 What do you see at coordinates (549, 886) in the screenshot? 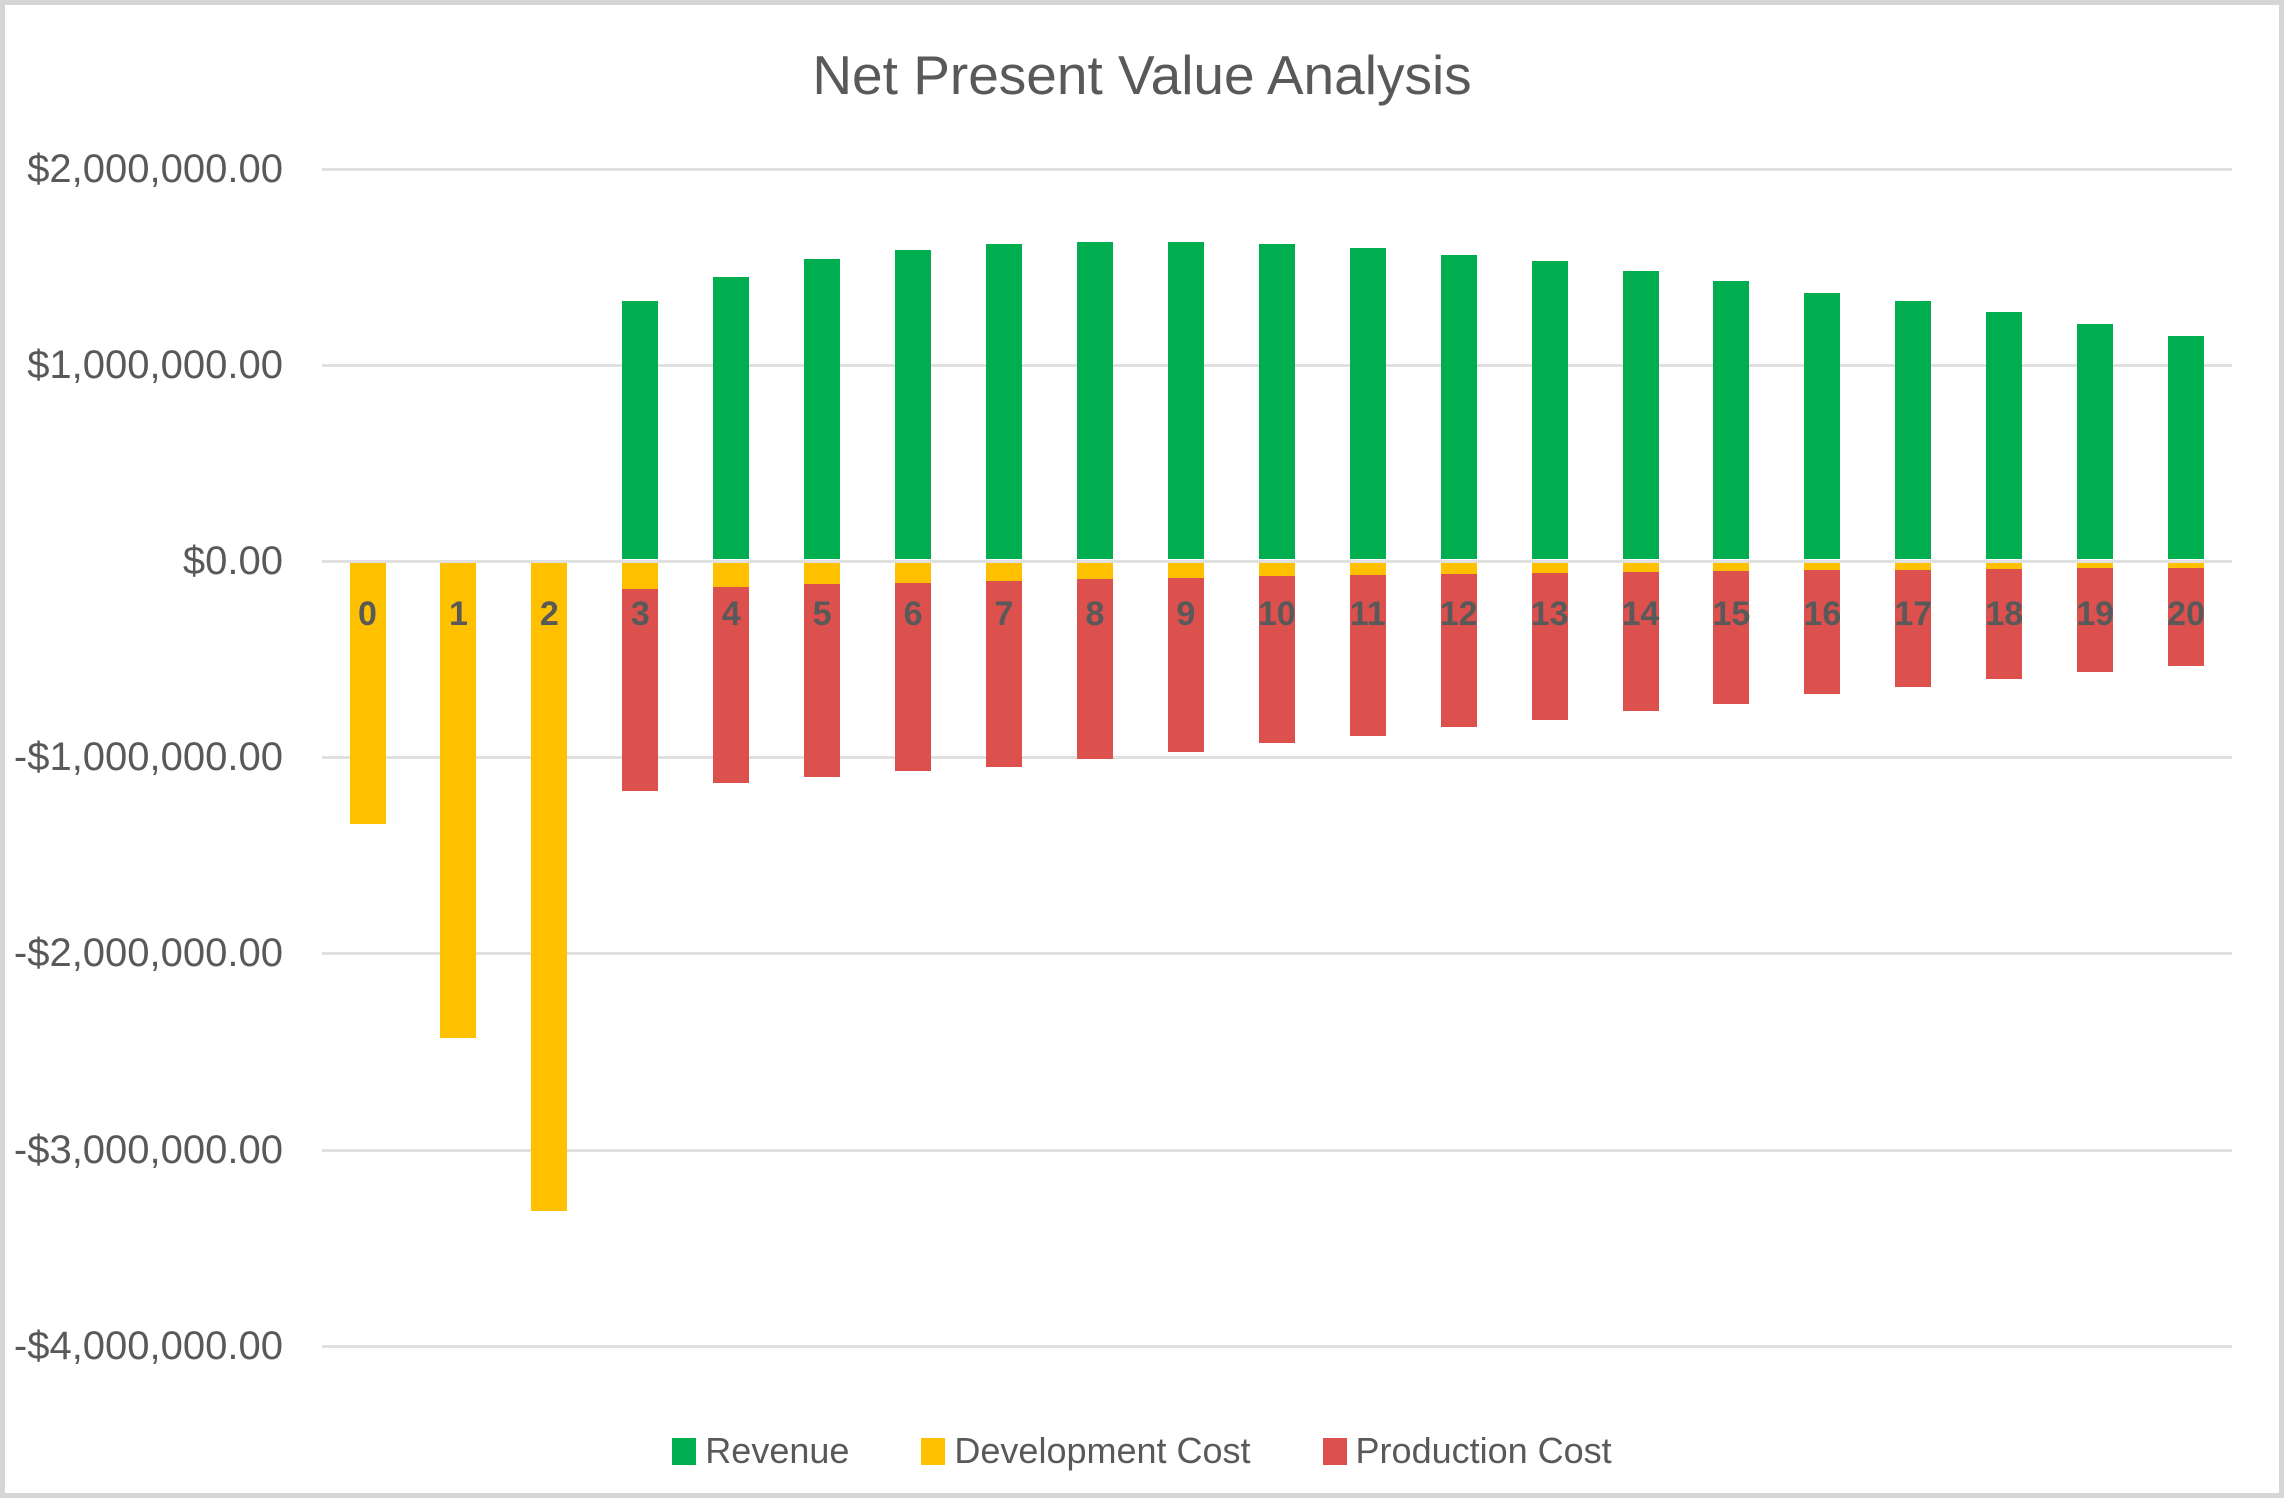
I see `bar-year-2-development-cost` at bounding box center [549, 886].